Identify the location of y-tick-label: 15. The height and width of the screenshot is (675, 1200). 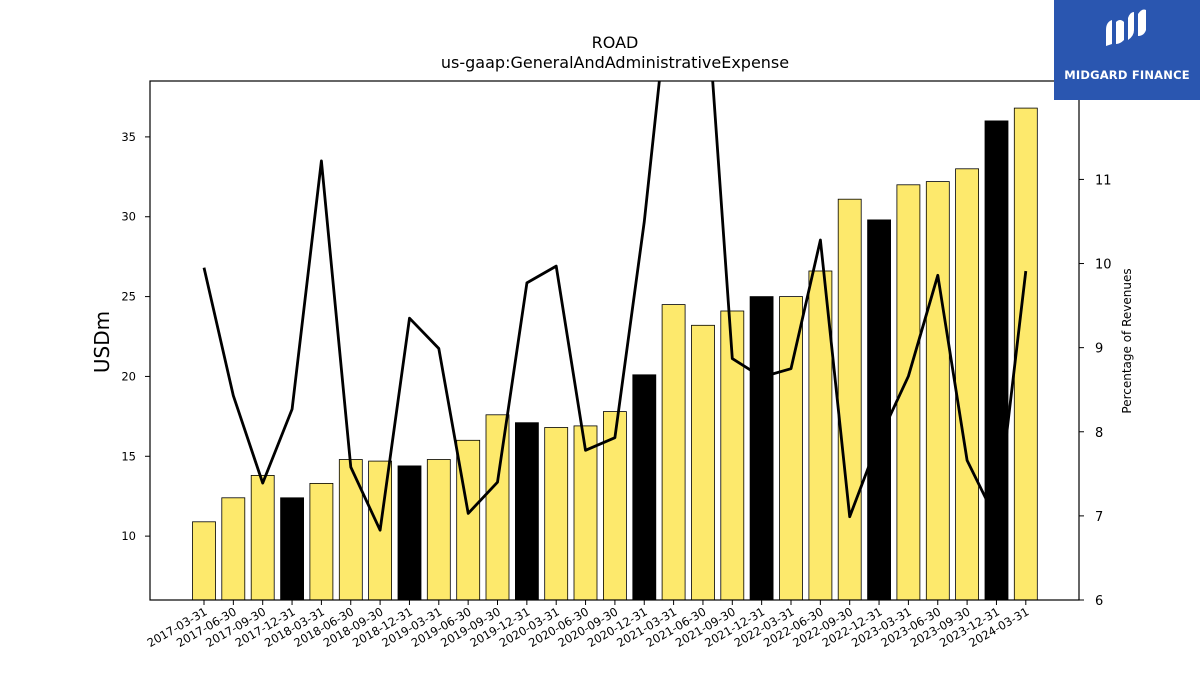
(128, 456).